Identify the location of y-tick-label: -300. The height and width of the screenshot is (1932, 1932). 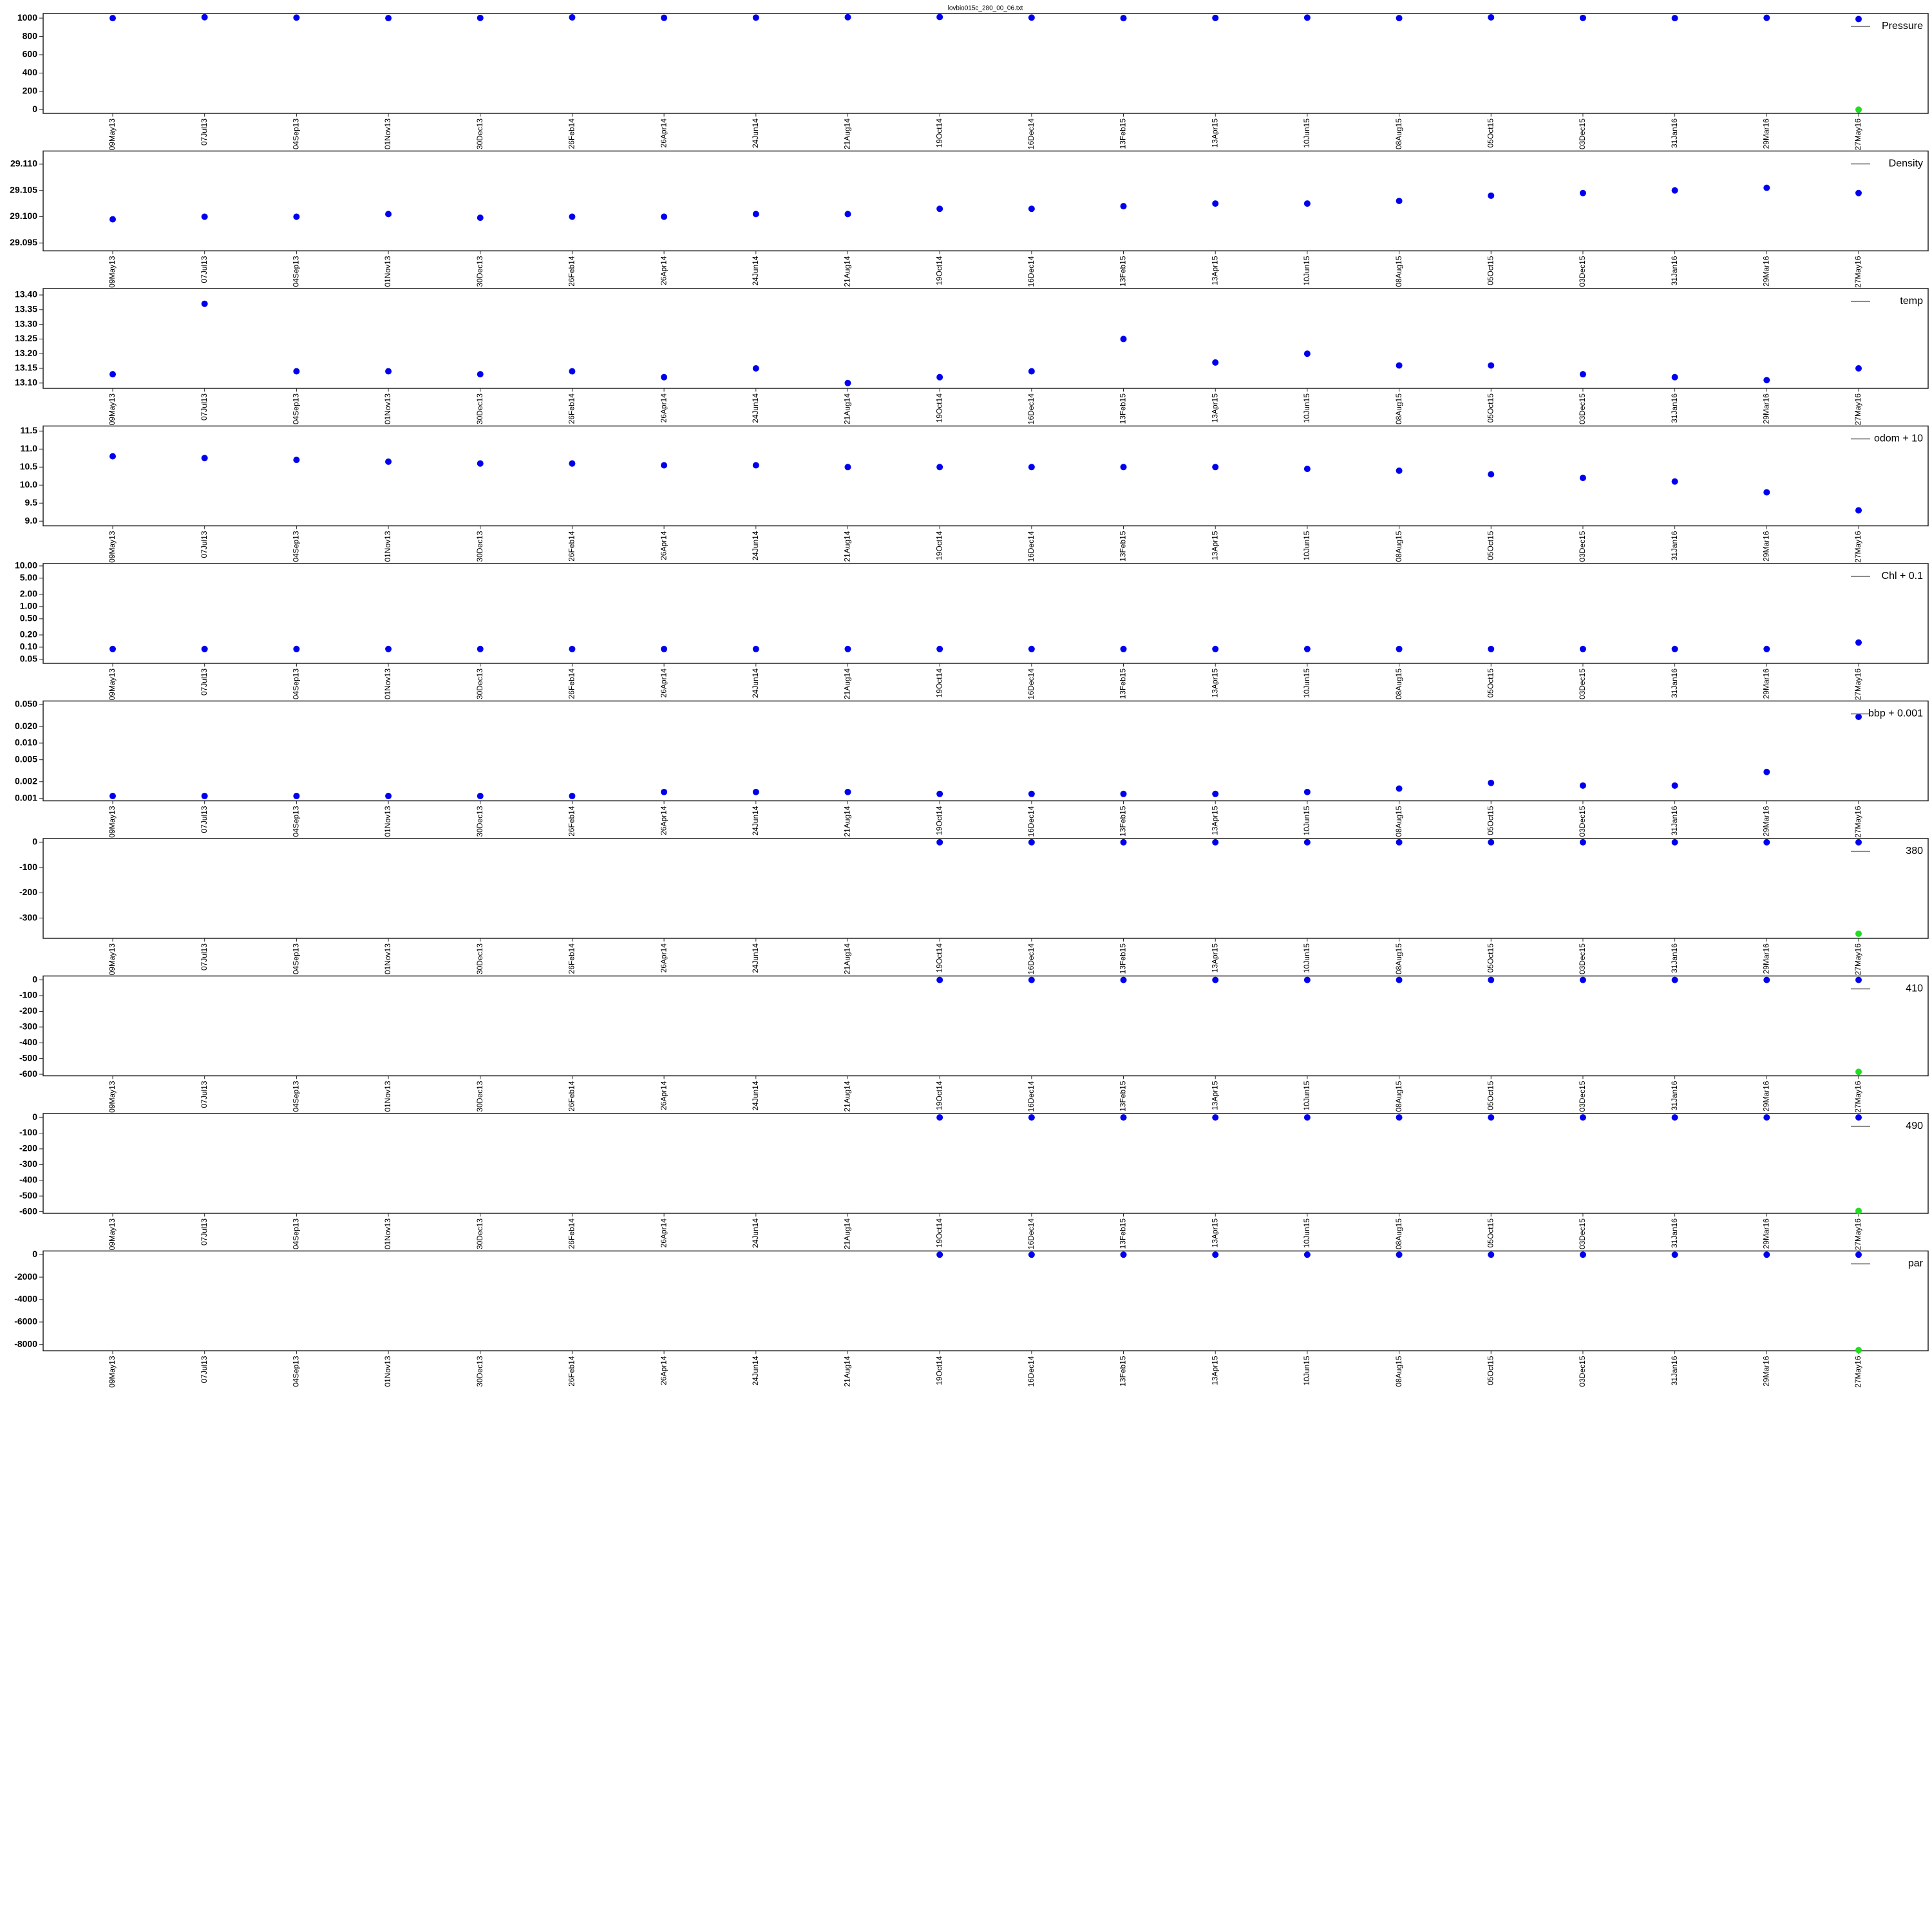
(28, 1027).